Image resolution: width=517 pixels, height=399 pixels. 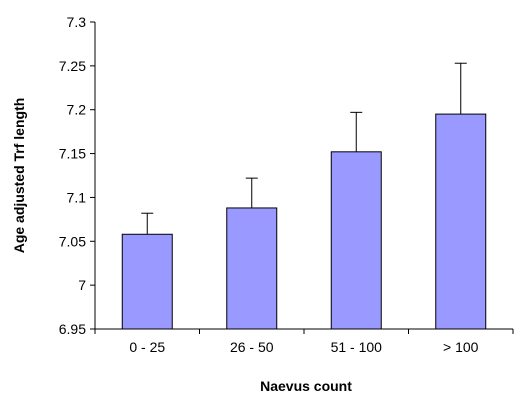 I want to click on y-tick-label: 7.25, so click(x=72, y=66).